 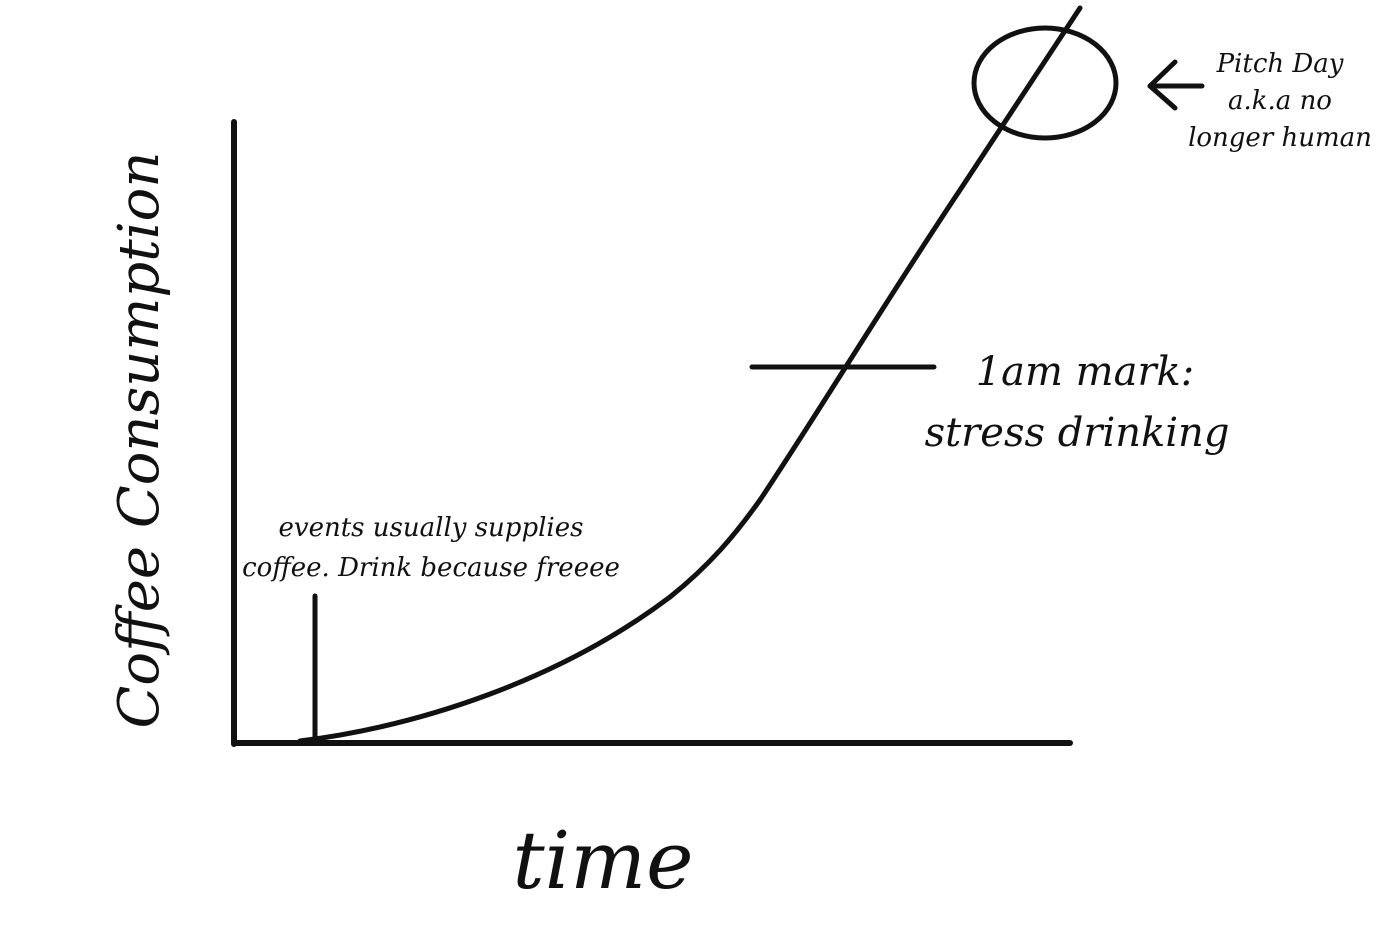 I want to click on pitch-day-arrow-head, so click(x=1162, y=85).